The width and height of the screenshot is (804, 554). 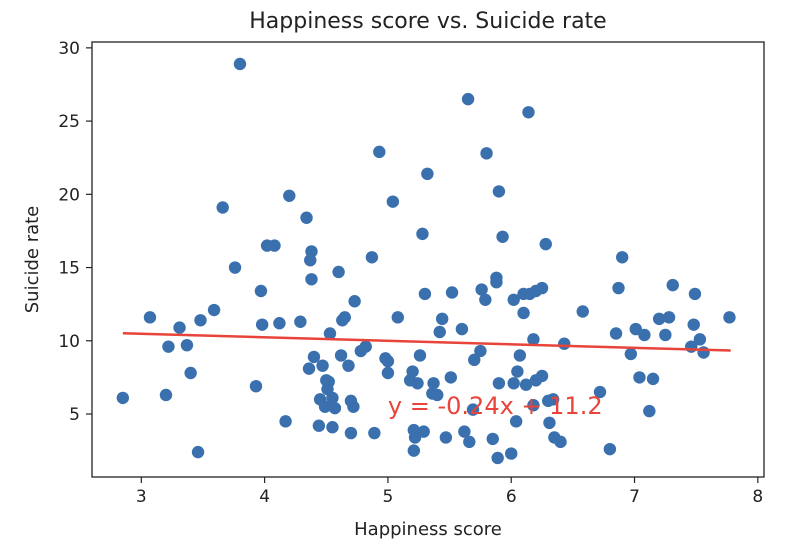 I want to click on y-tick-label: 30, so click(x=69, y=49).